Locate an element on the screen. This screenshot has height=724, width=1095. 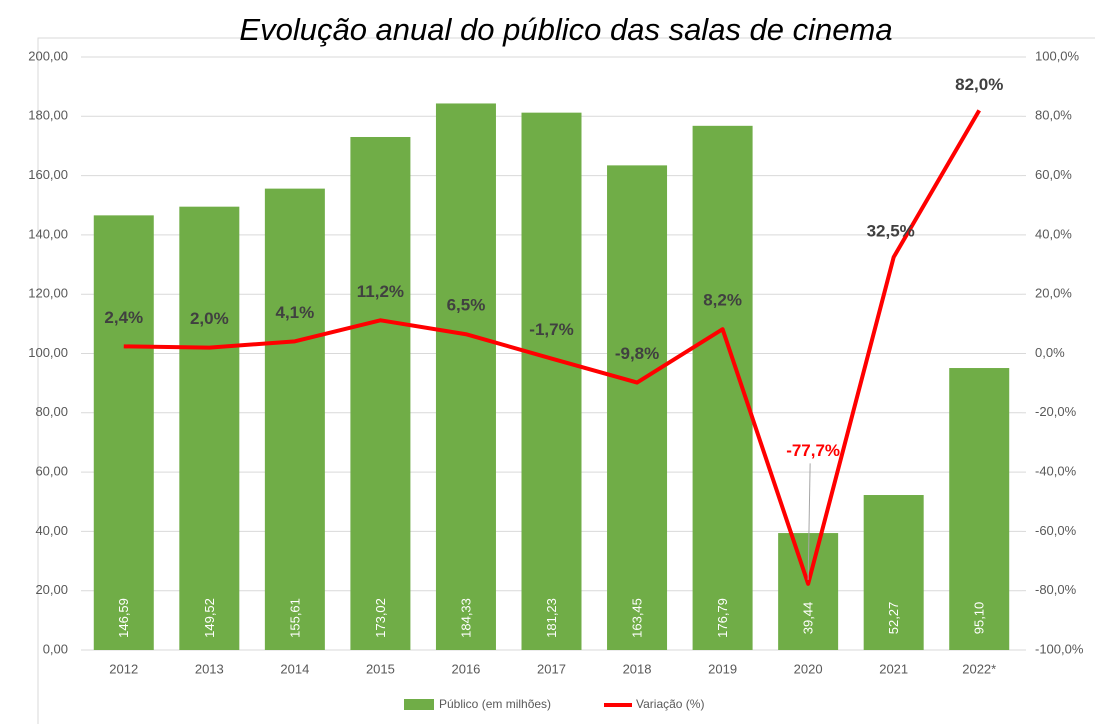
y2-tick-label: -20,0% is located at coordinates (1056, 411).